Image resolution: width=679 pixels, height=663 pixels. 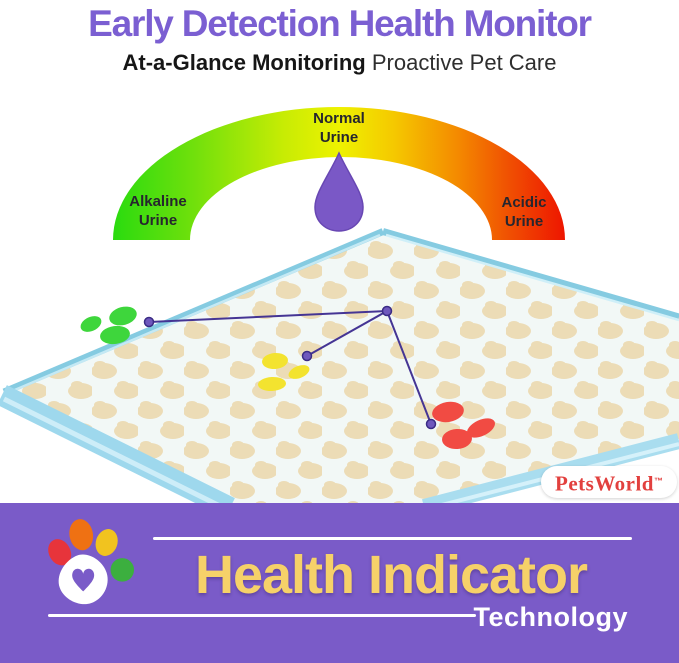 I want to click on connector-lines, so click(x=290, y=367).